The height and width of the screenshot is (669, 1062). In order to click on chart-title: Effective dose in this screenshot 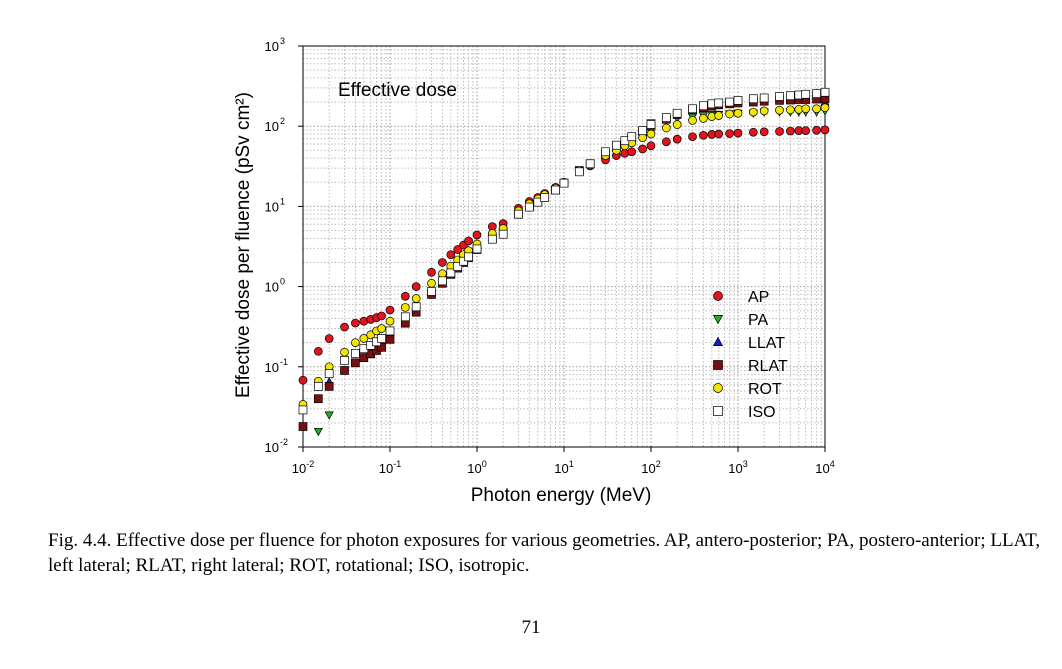, I will do `click(397, 90)`.